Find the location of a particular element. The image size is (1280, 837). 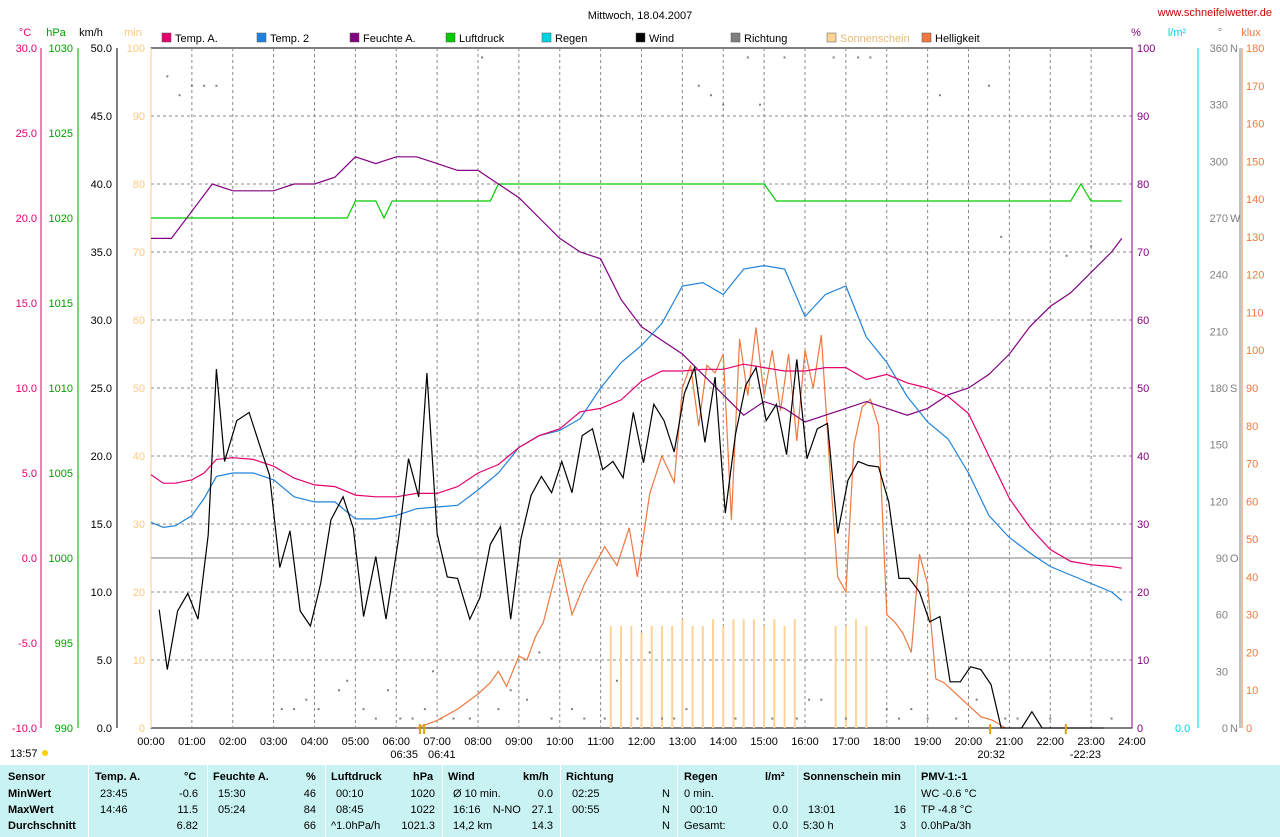

tick-direction: 180 is located at coordinates (1219, 389).